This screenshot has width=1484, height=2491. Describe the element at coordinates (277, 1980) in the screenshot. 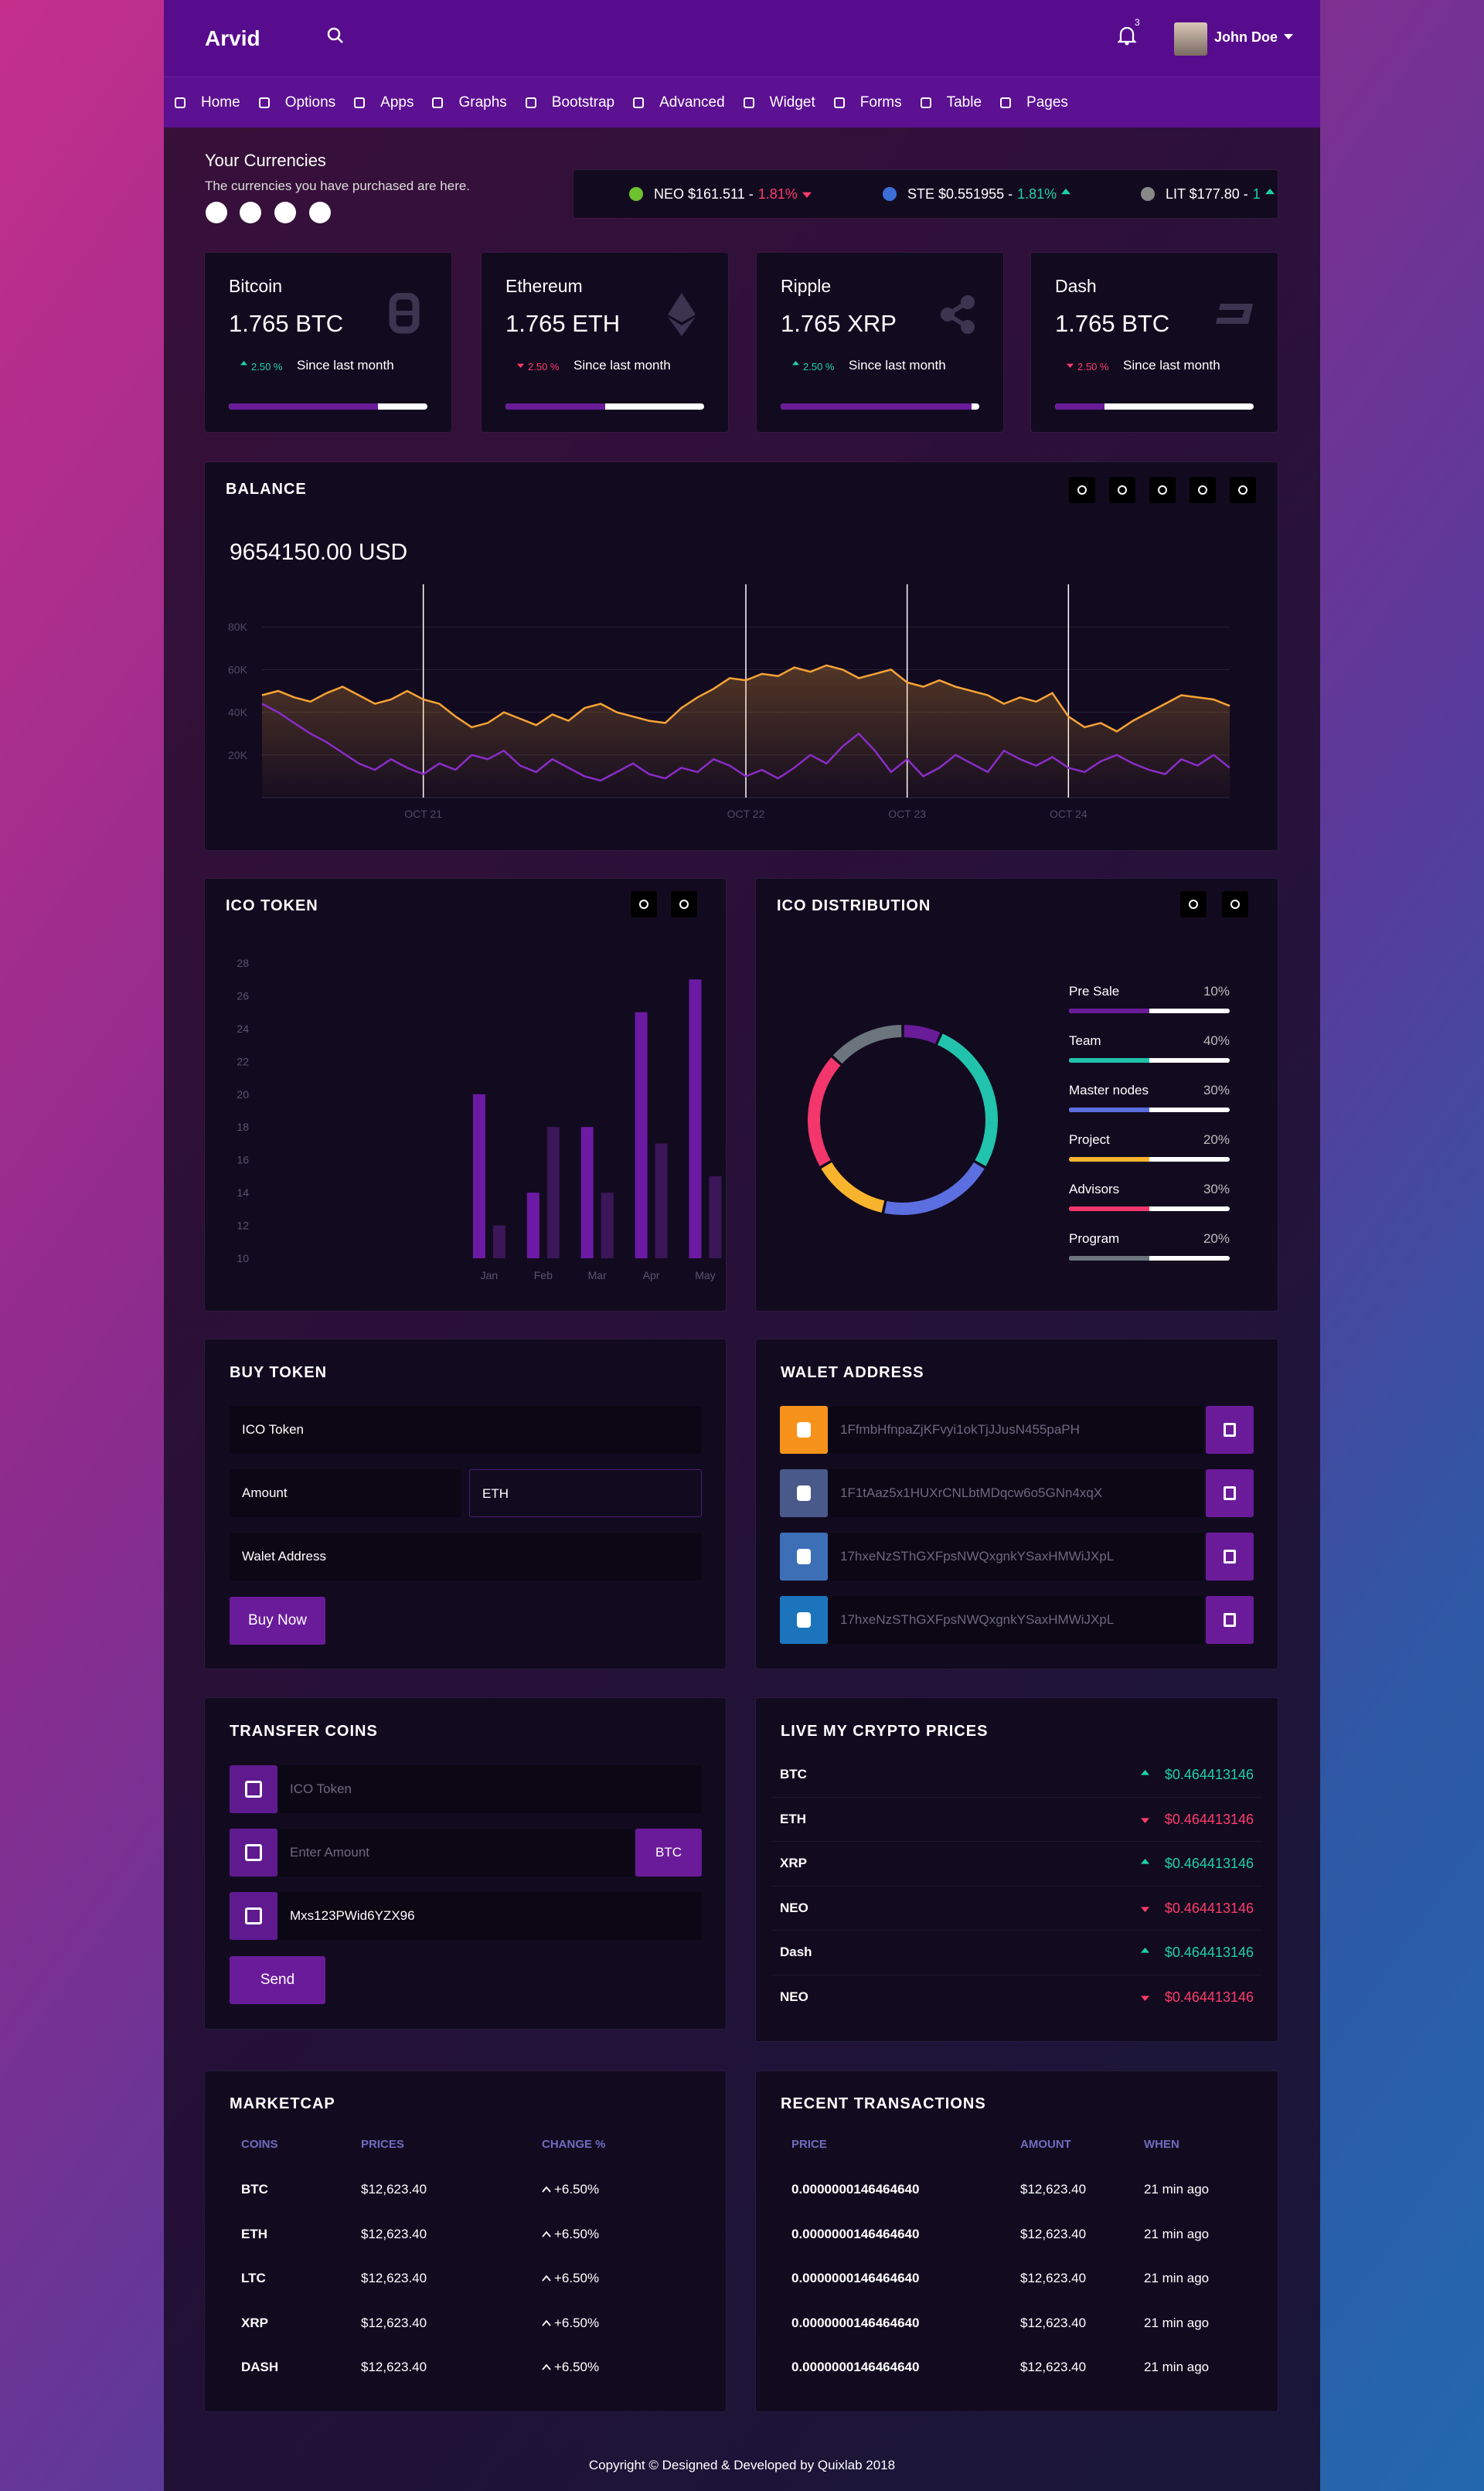

I see `send-button: Send` at that location.